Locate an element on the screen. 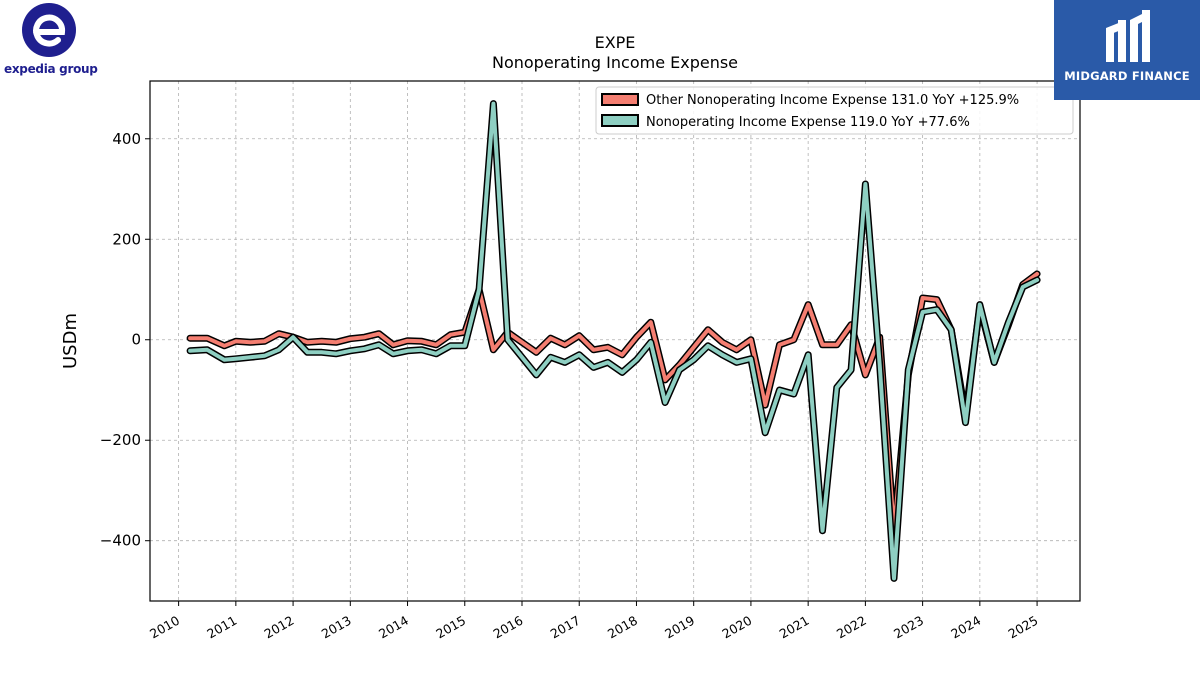  x-tick-label: 2025 is located at coordinates (1023, 627).